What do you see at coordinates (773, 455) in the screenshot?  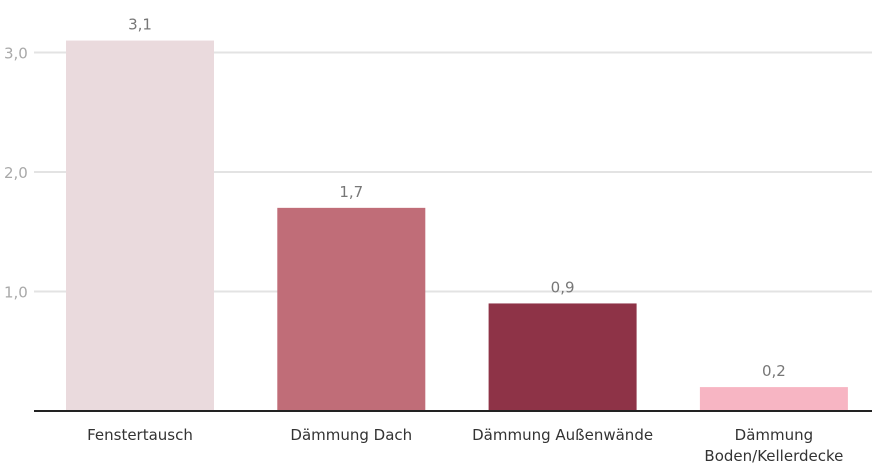 I see `x-tick-label: Boden/Kellerdecke` at bounding box center [773, 455].